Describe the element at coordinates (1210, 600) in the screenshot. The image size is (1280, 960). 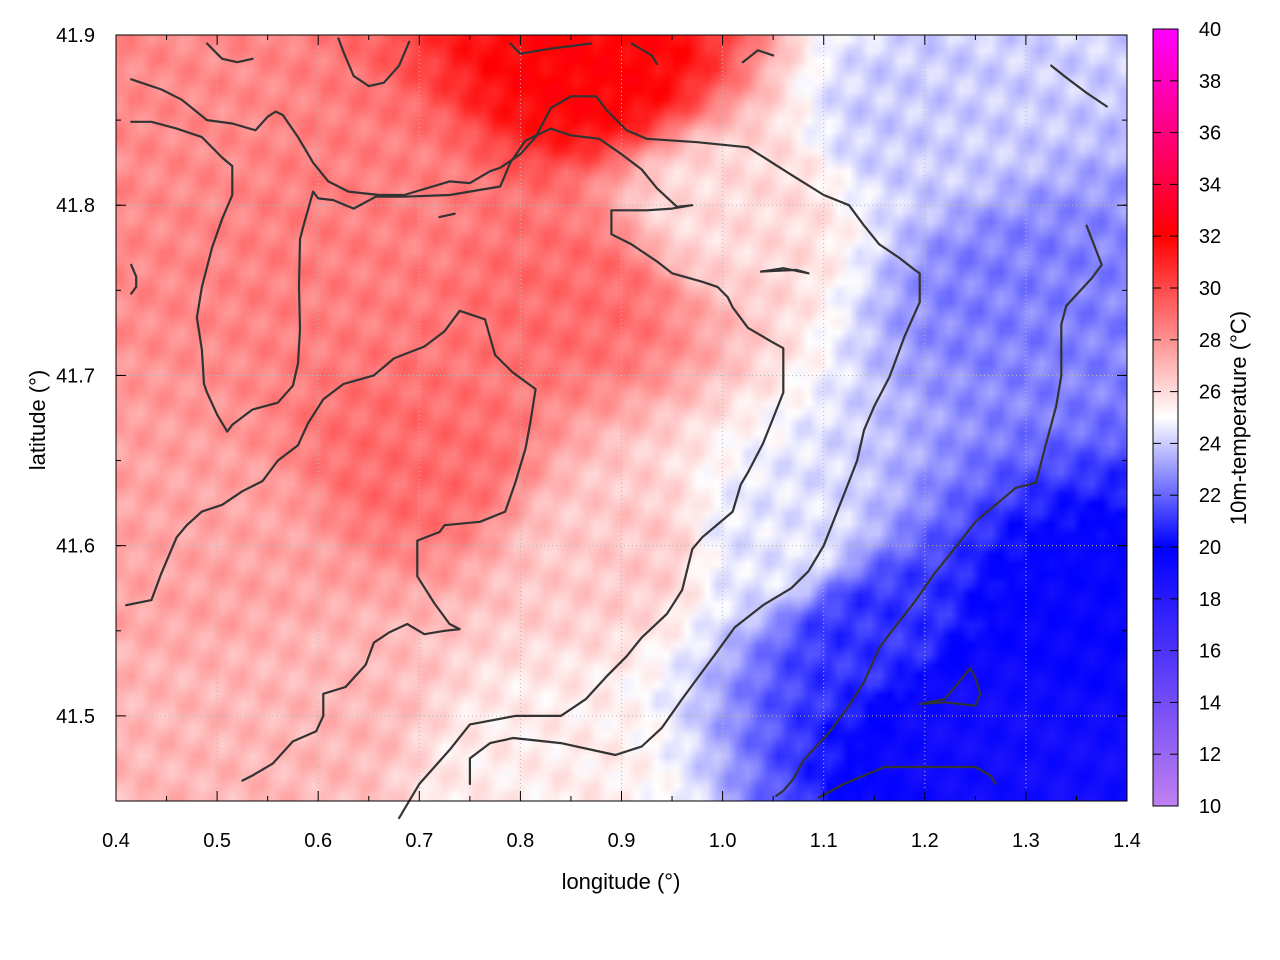
I see `colorbar-tick-label: 18` at that location.